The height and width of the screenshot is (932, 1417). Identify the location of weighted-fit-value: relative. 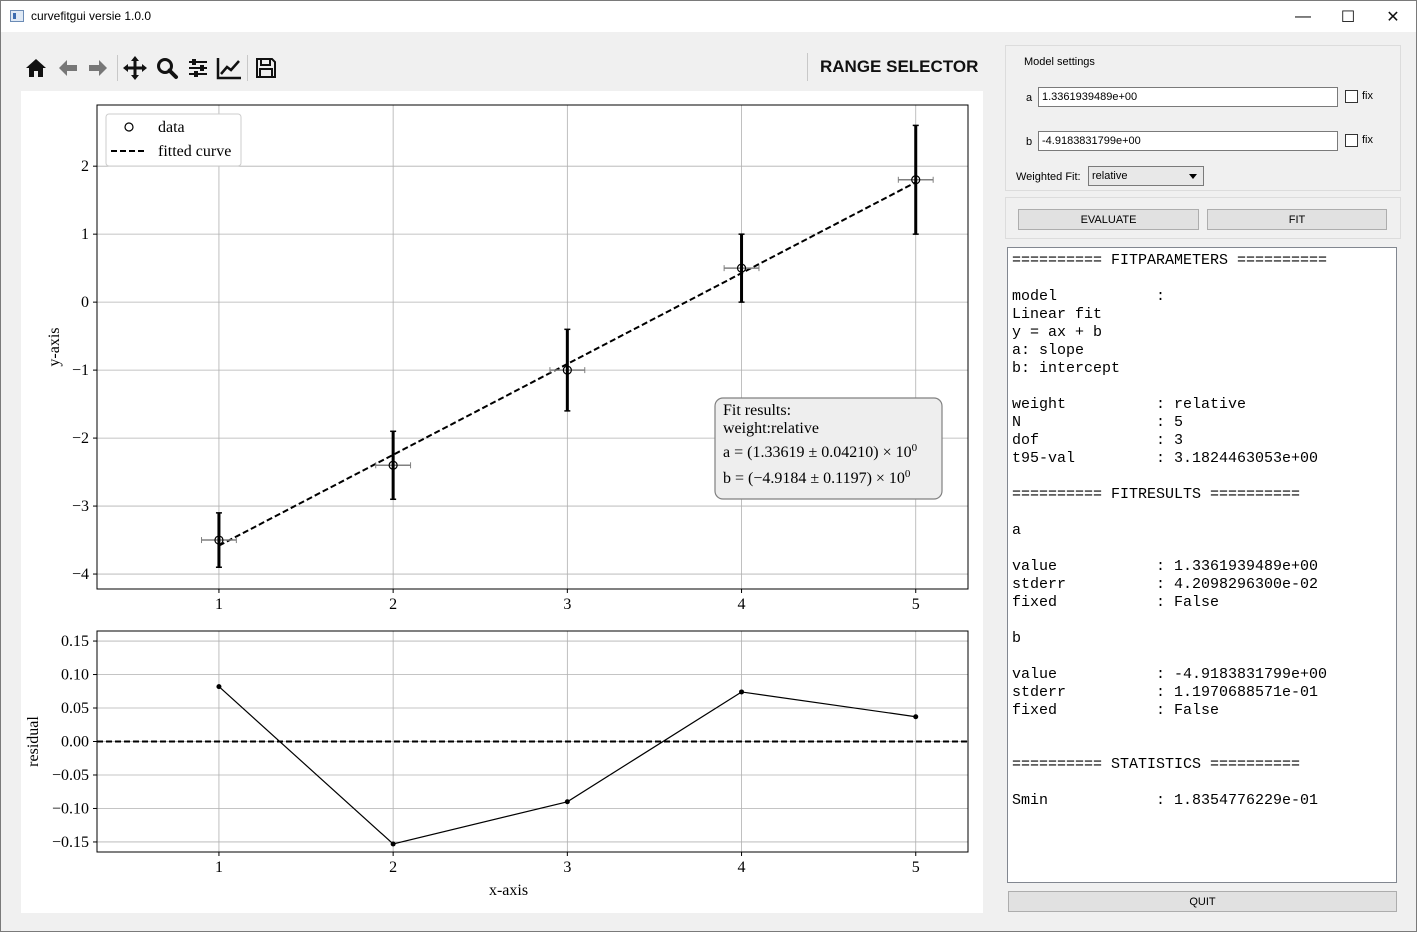
(1110, 176).